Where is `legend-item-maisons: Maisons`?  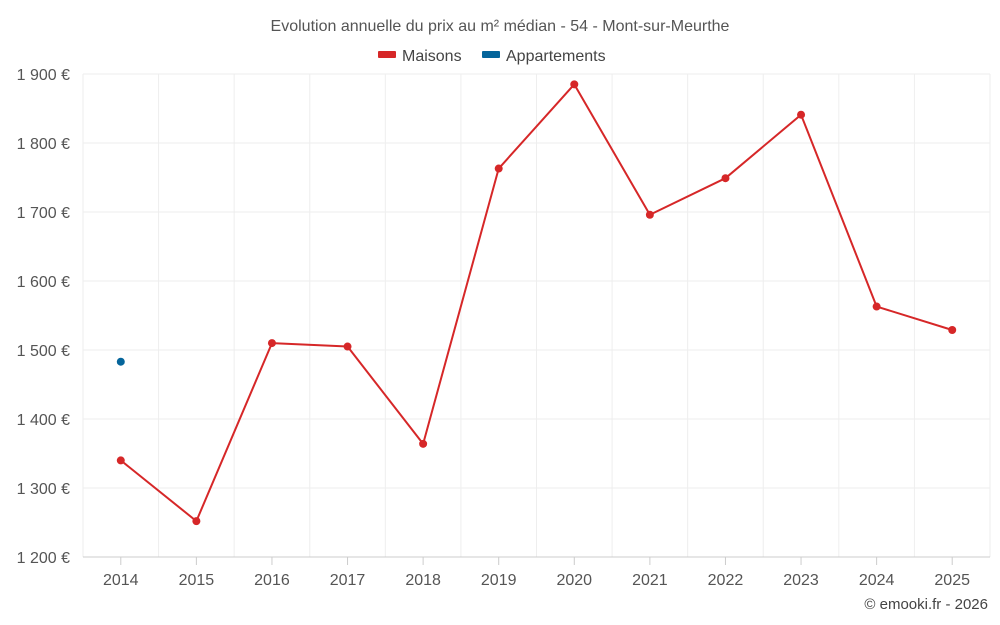 legend-item-maisons: Maisons is located at coordinates (420, 56).